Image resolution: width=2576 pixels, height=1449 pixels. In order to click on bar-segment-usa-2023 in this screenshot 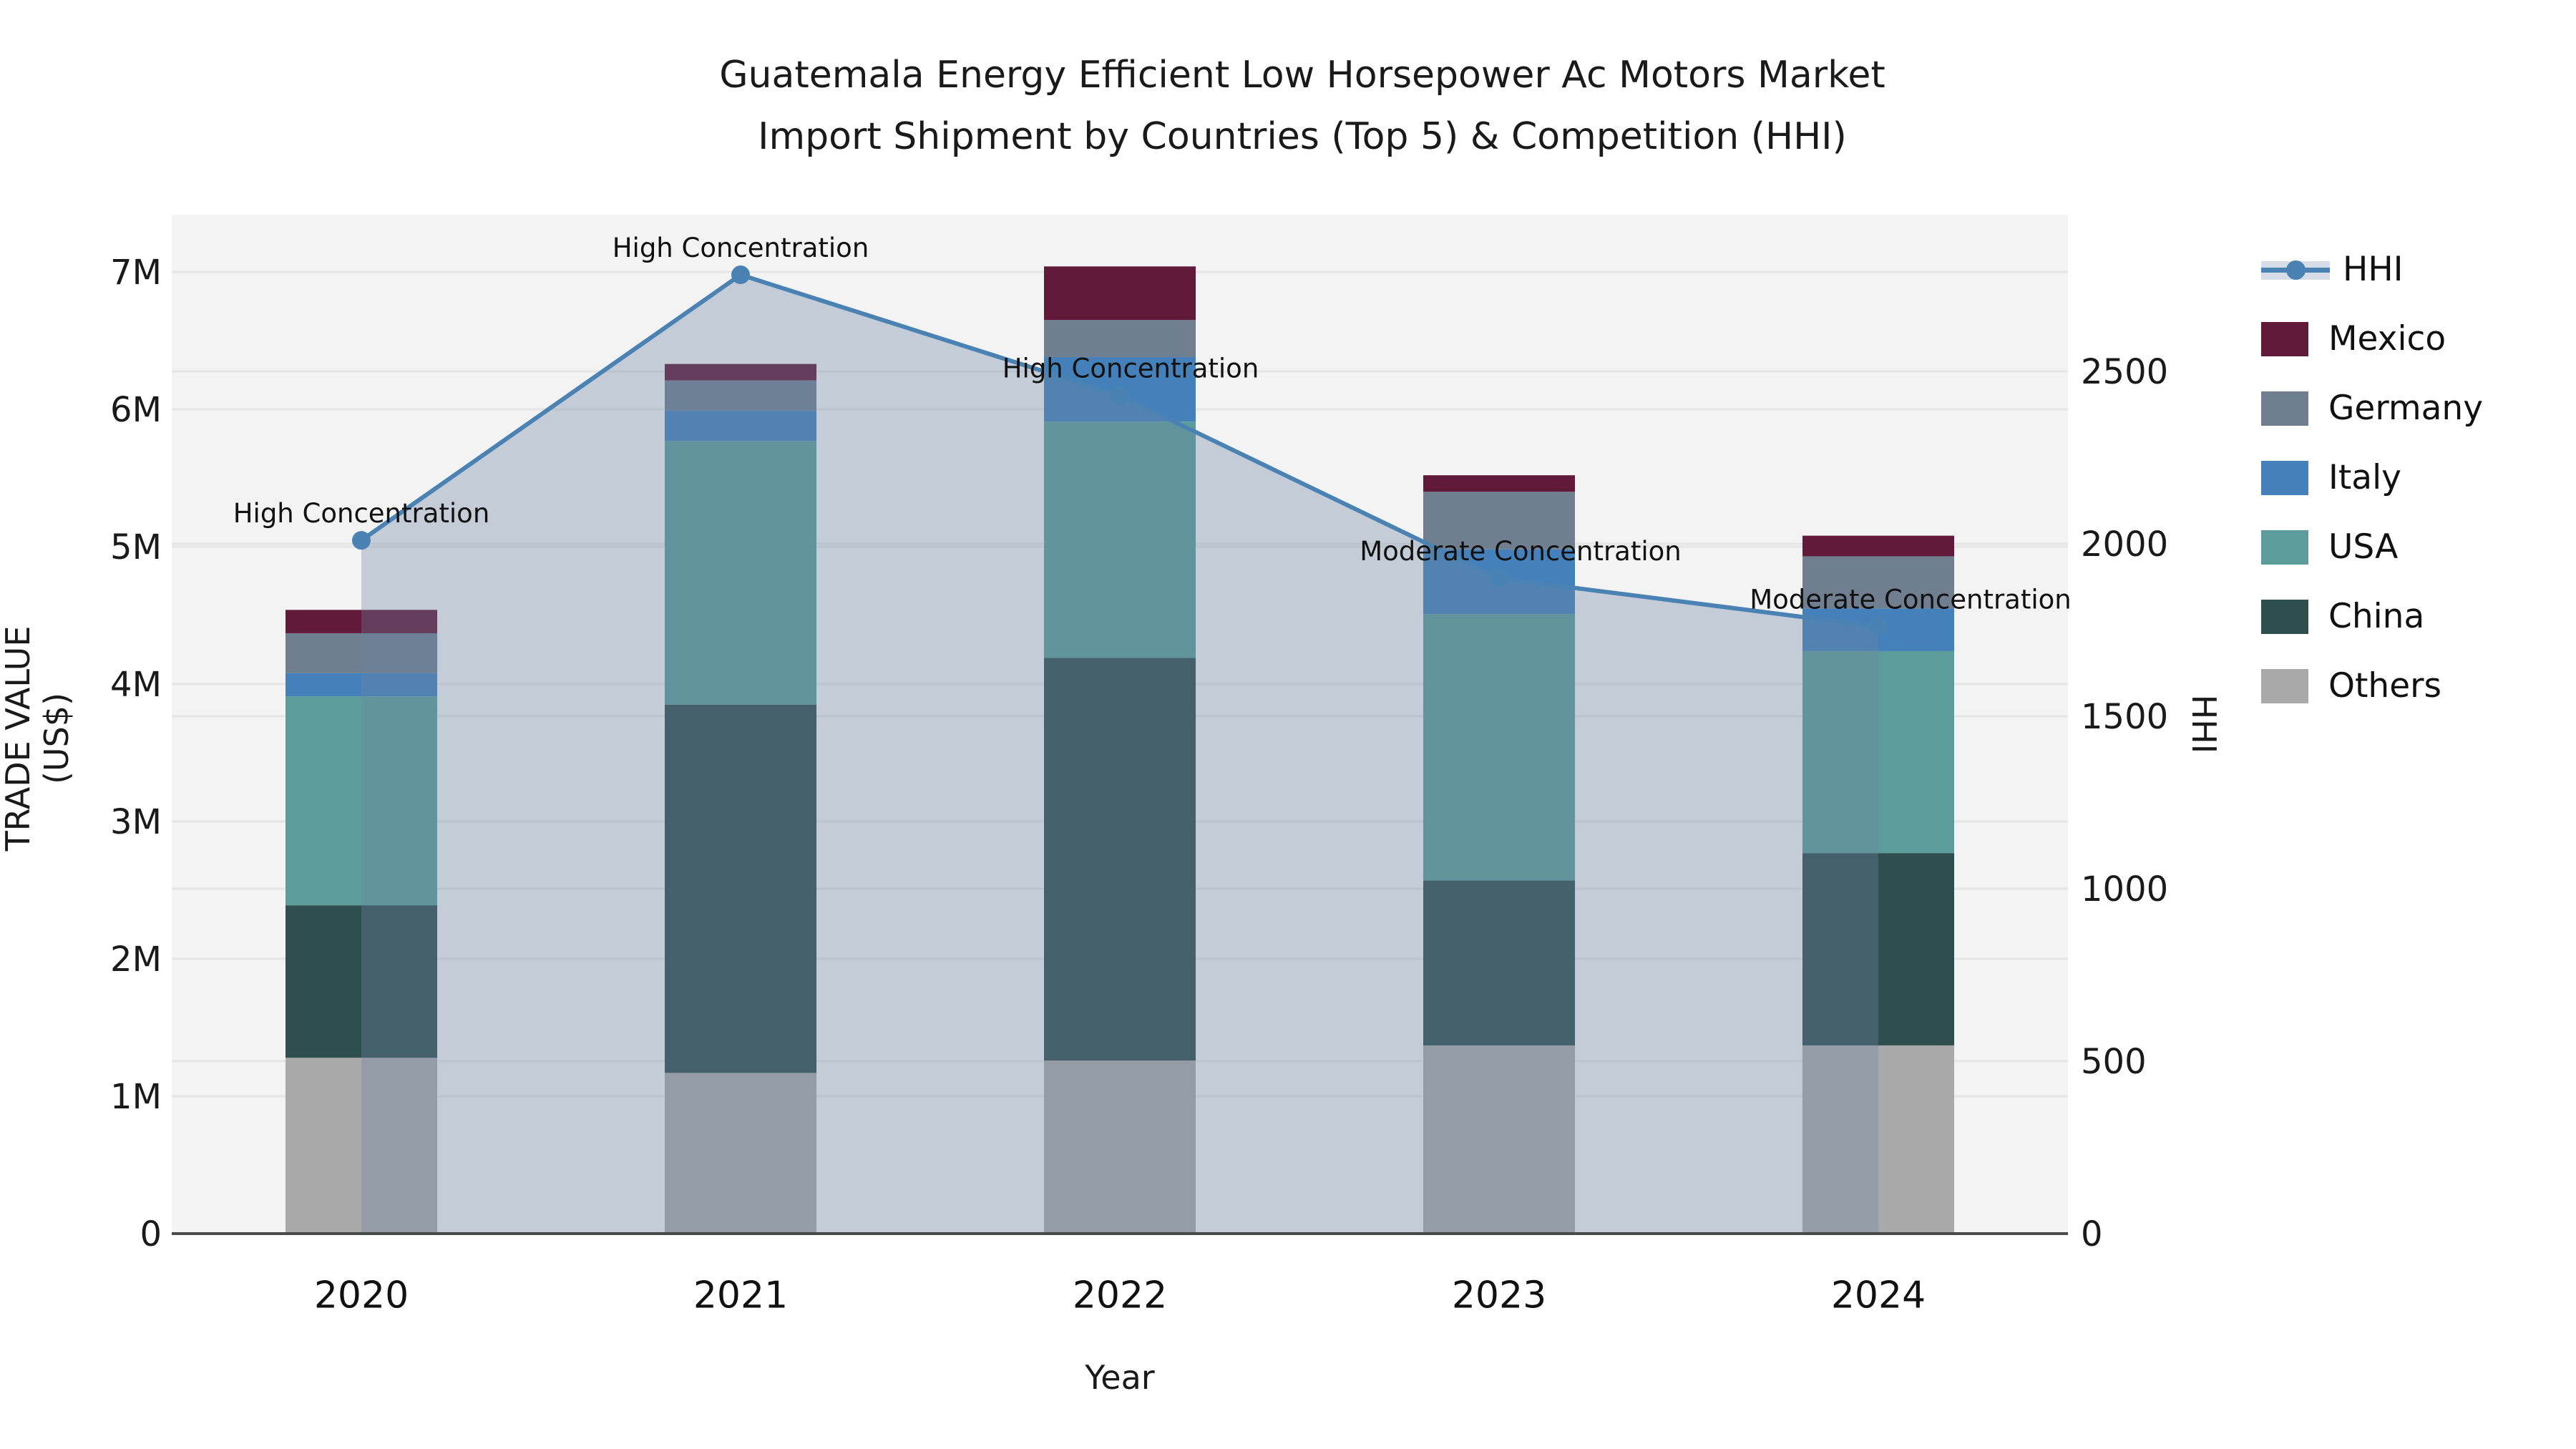, I will do `click(1499, 747)`.